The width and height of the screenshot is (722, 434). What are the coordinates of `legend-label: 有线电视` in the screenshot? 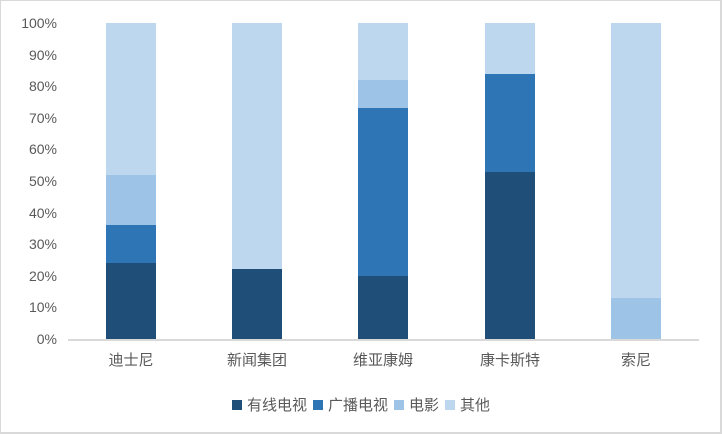 It's located at (276, 405).